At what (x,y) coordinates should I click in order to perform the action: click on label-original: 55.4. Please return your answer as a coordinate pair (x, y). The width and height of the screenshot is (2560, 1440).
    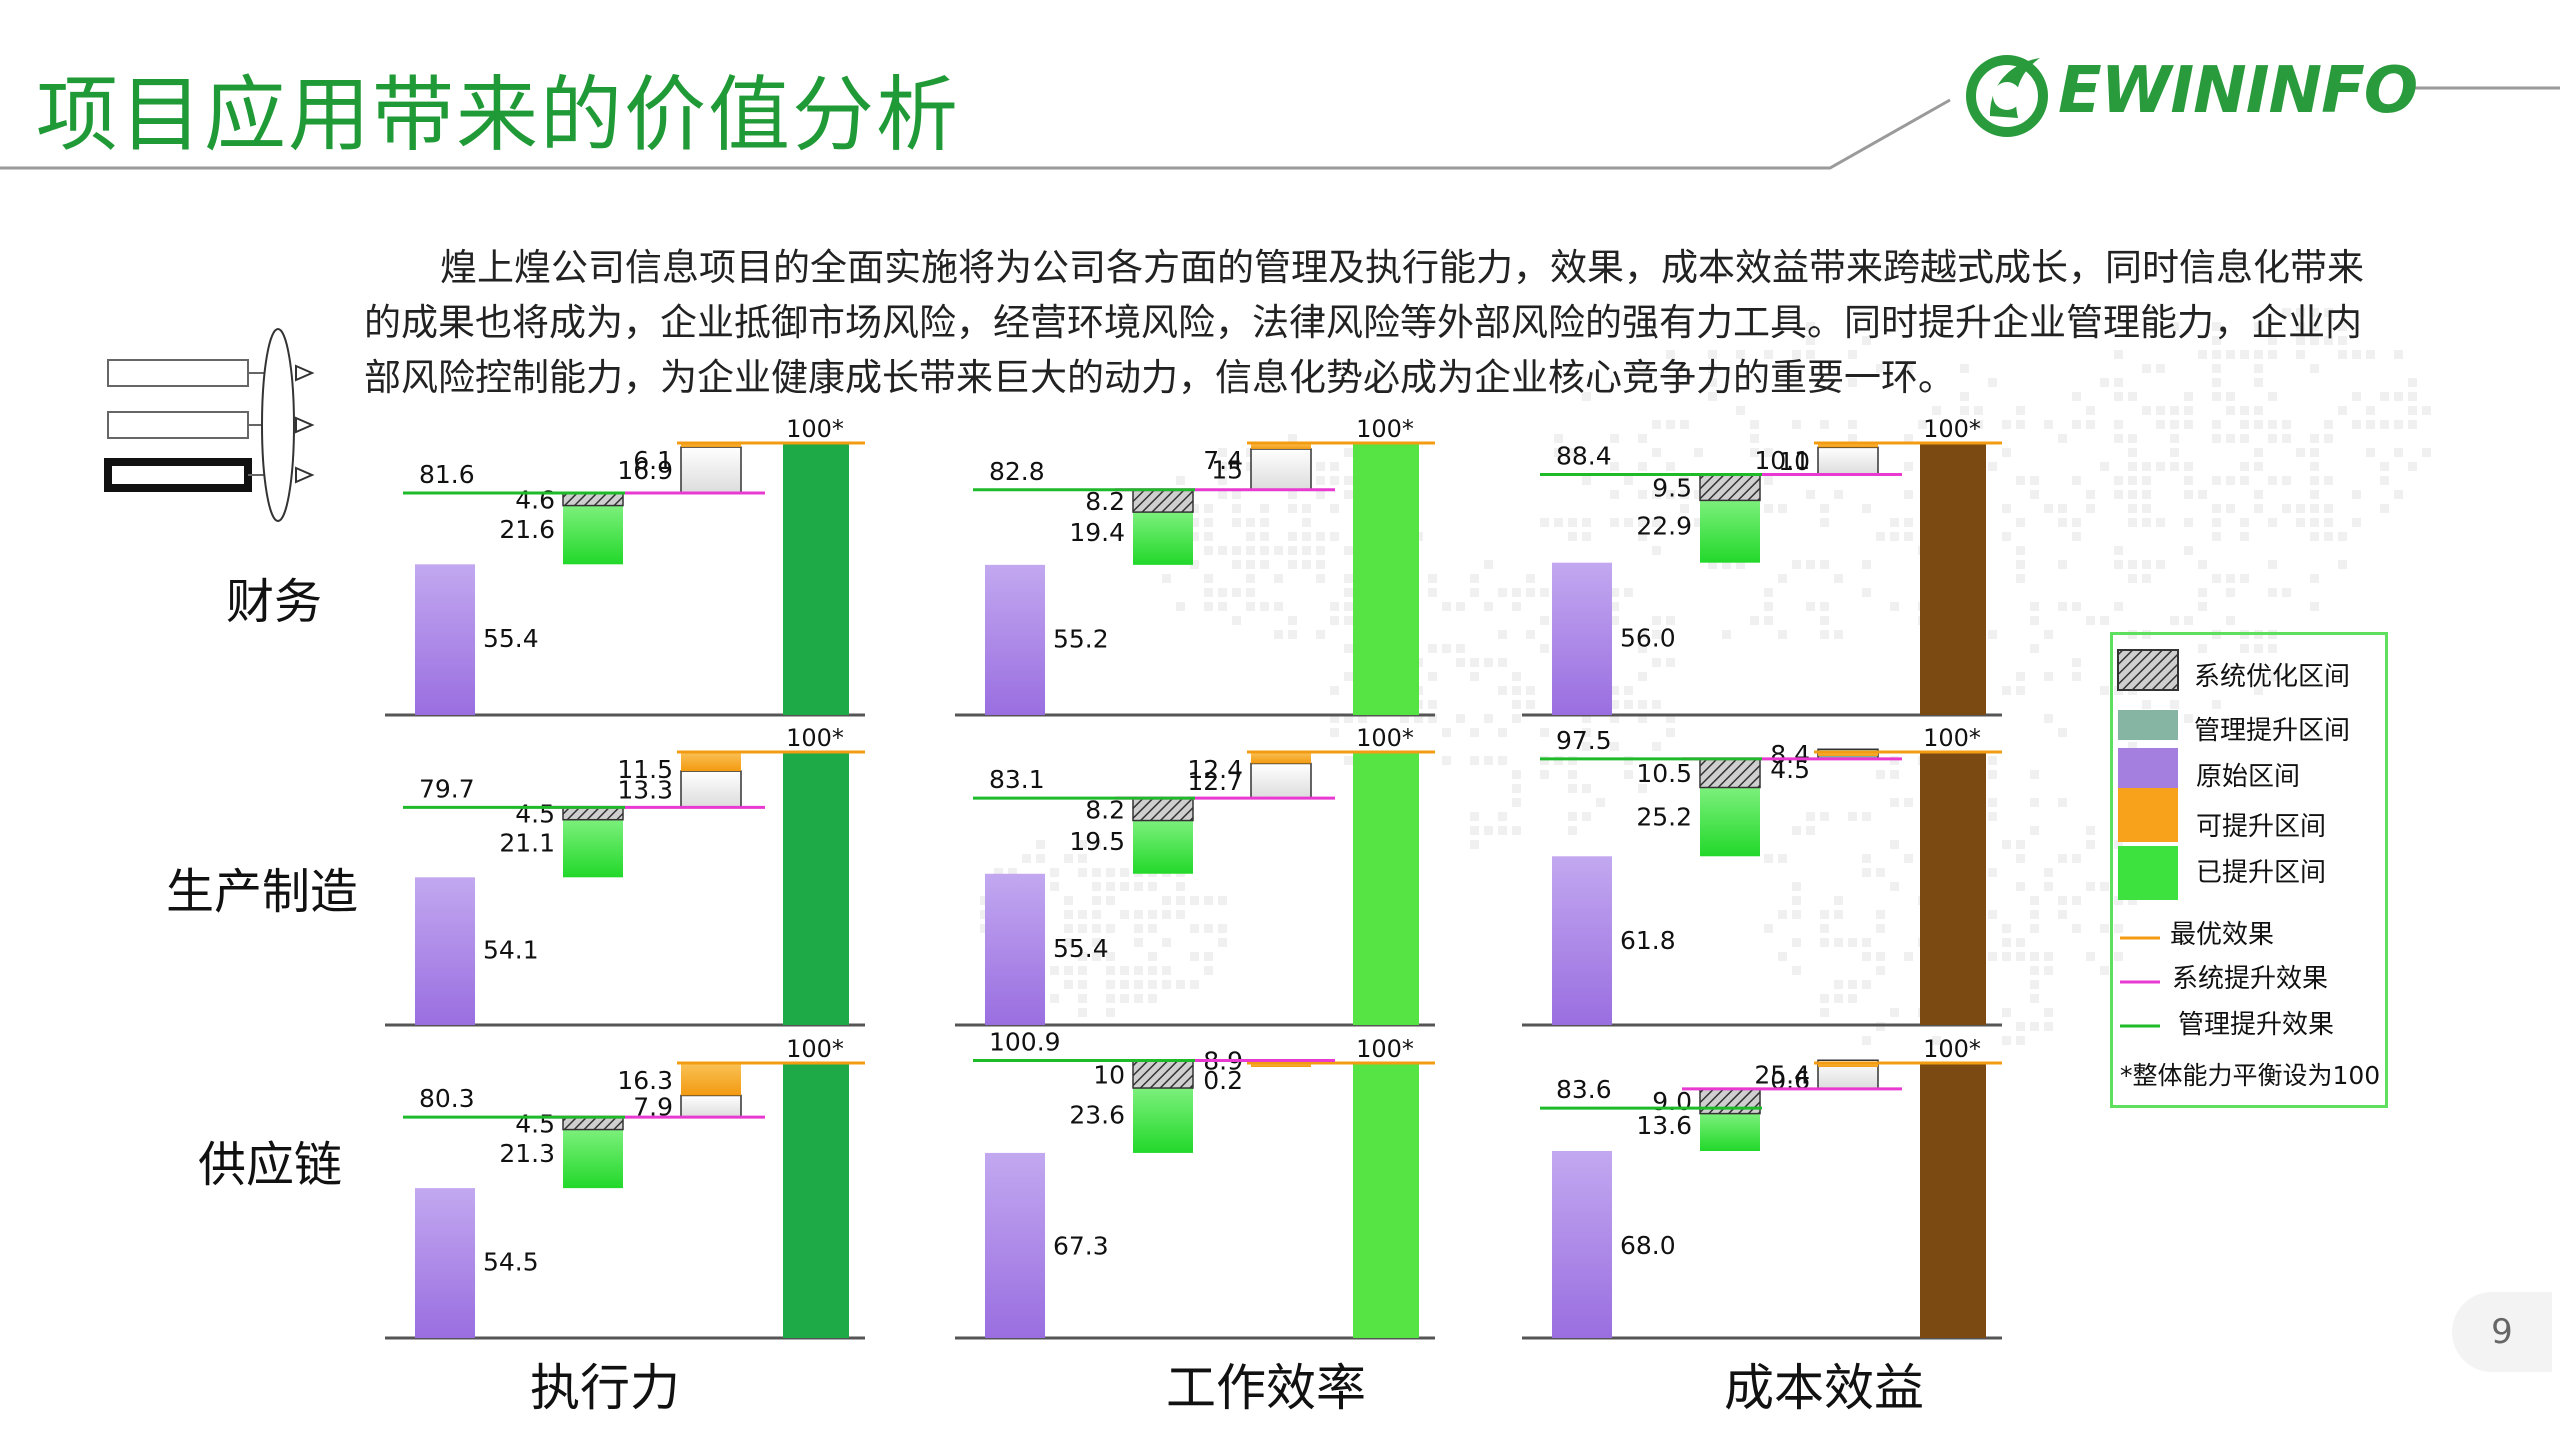
    Looking at the image, I should click on (1081, 948).